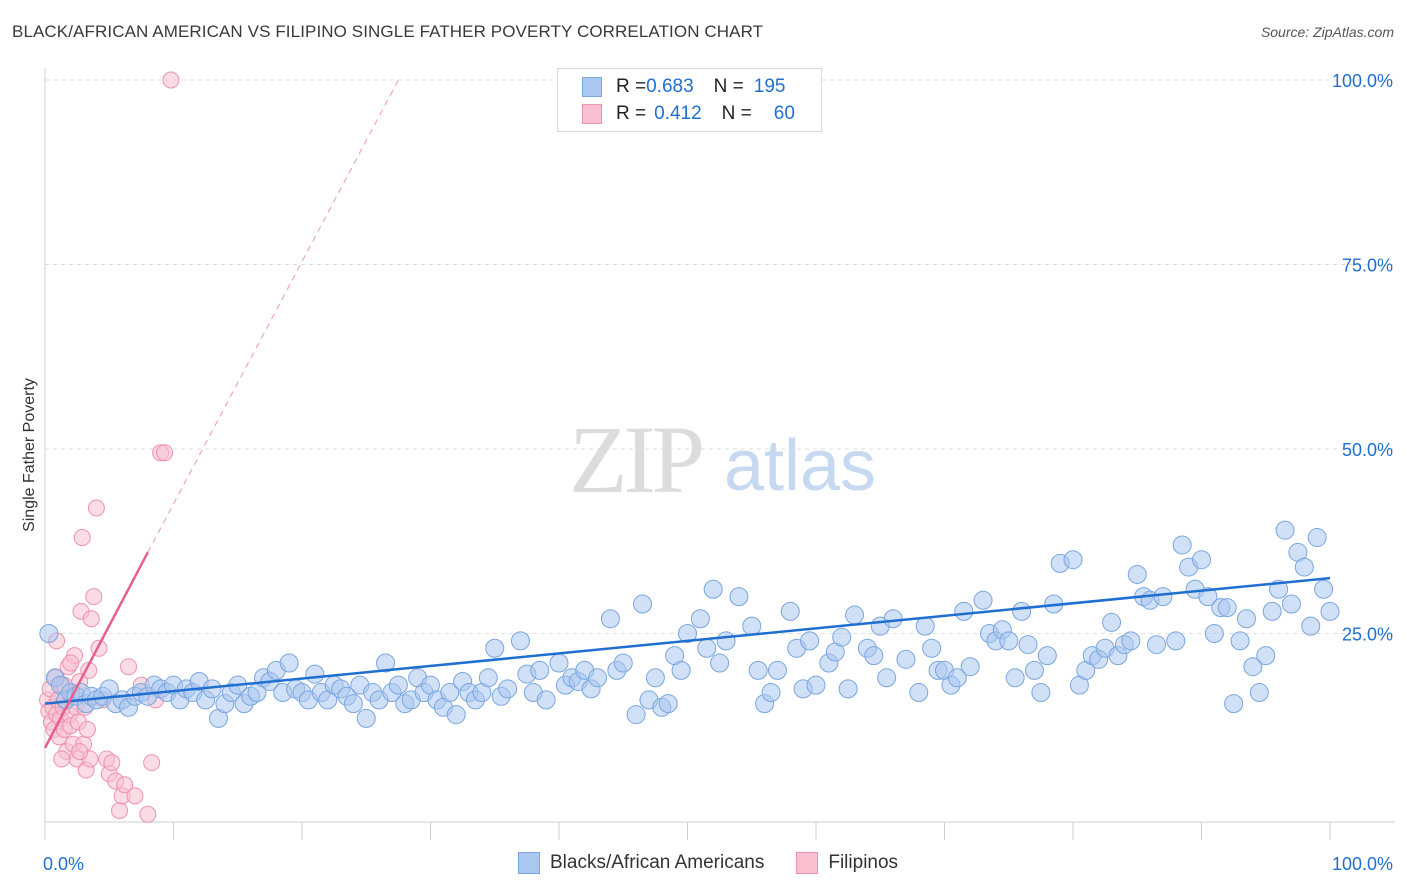 The image size is (1406, 892). What do you see at coordinates (784, 113) in the screenshot?
I see `legend-n-value: 60` at bounding box center [784, 113].